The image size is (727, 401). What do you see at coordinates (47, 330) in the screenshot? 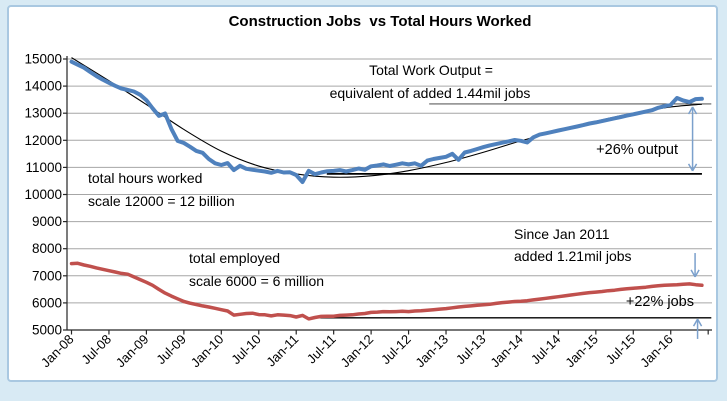
I see `y-axis-label: 5000` at bounding box center [47, 330].